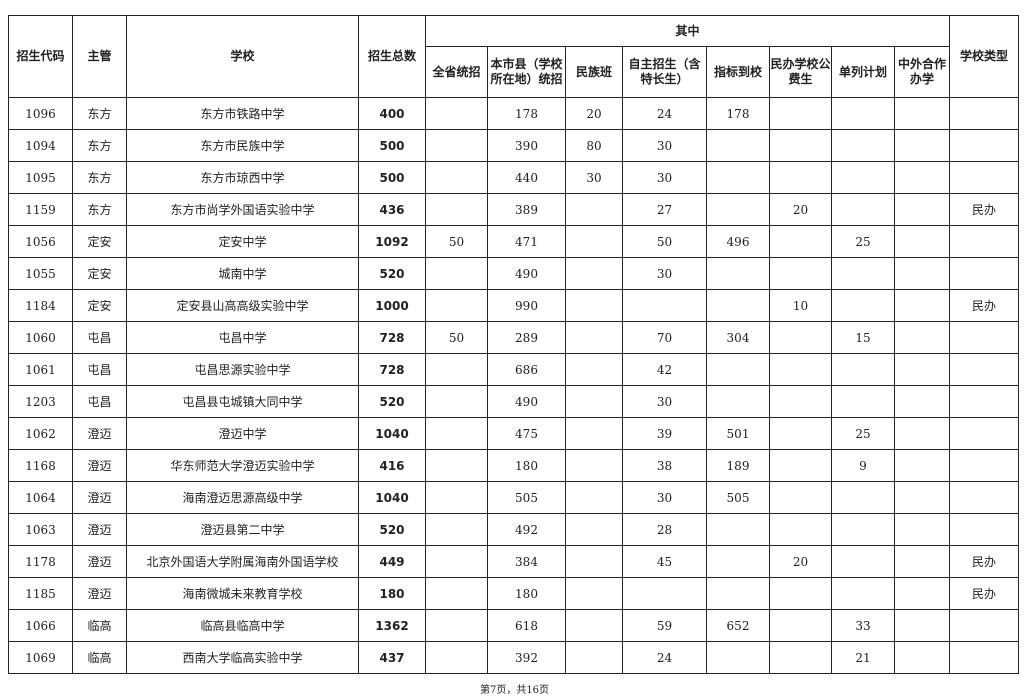 The height and width of the screenshot is (696, 1029). Describe the element at coordinates (99, 529) in the screenshot. I see `table-cell: 澄迈` at that location.